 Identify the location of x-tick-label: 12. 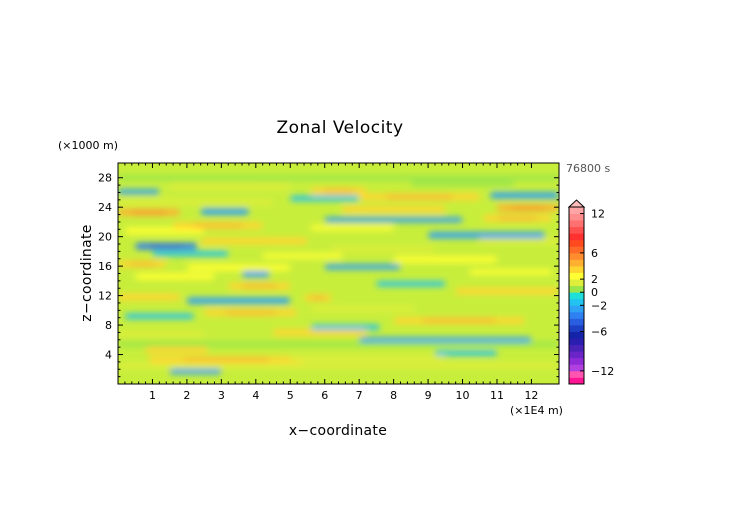
(531, 395).